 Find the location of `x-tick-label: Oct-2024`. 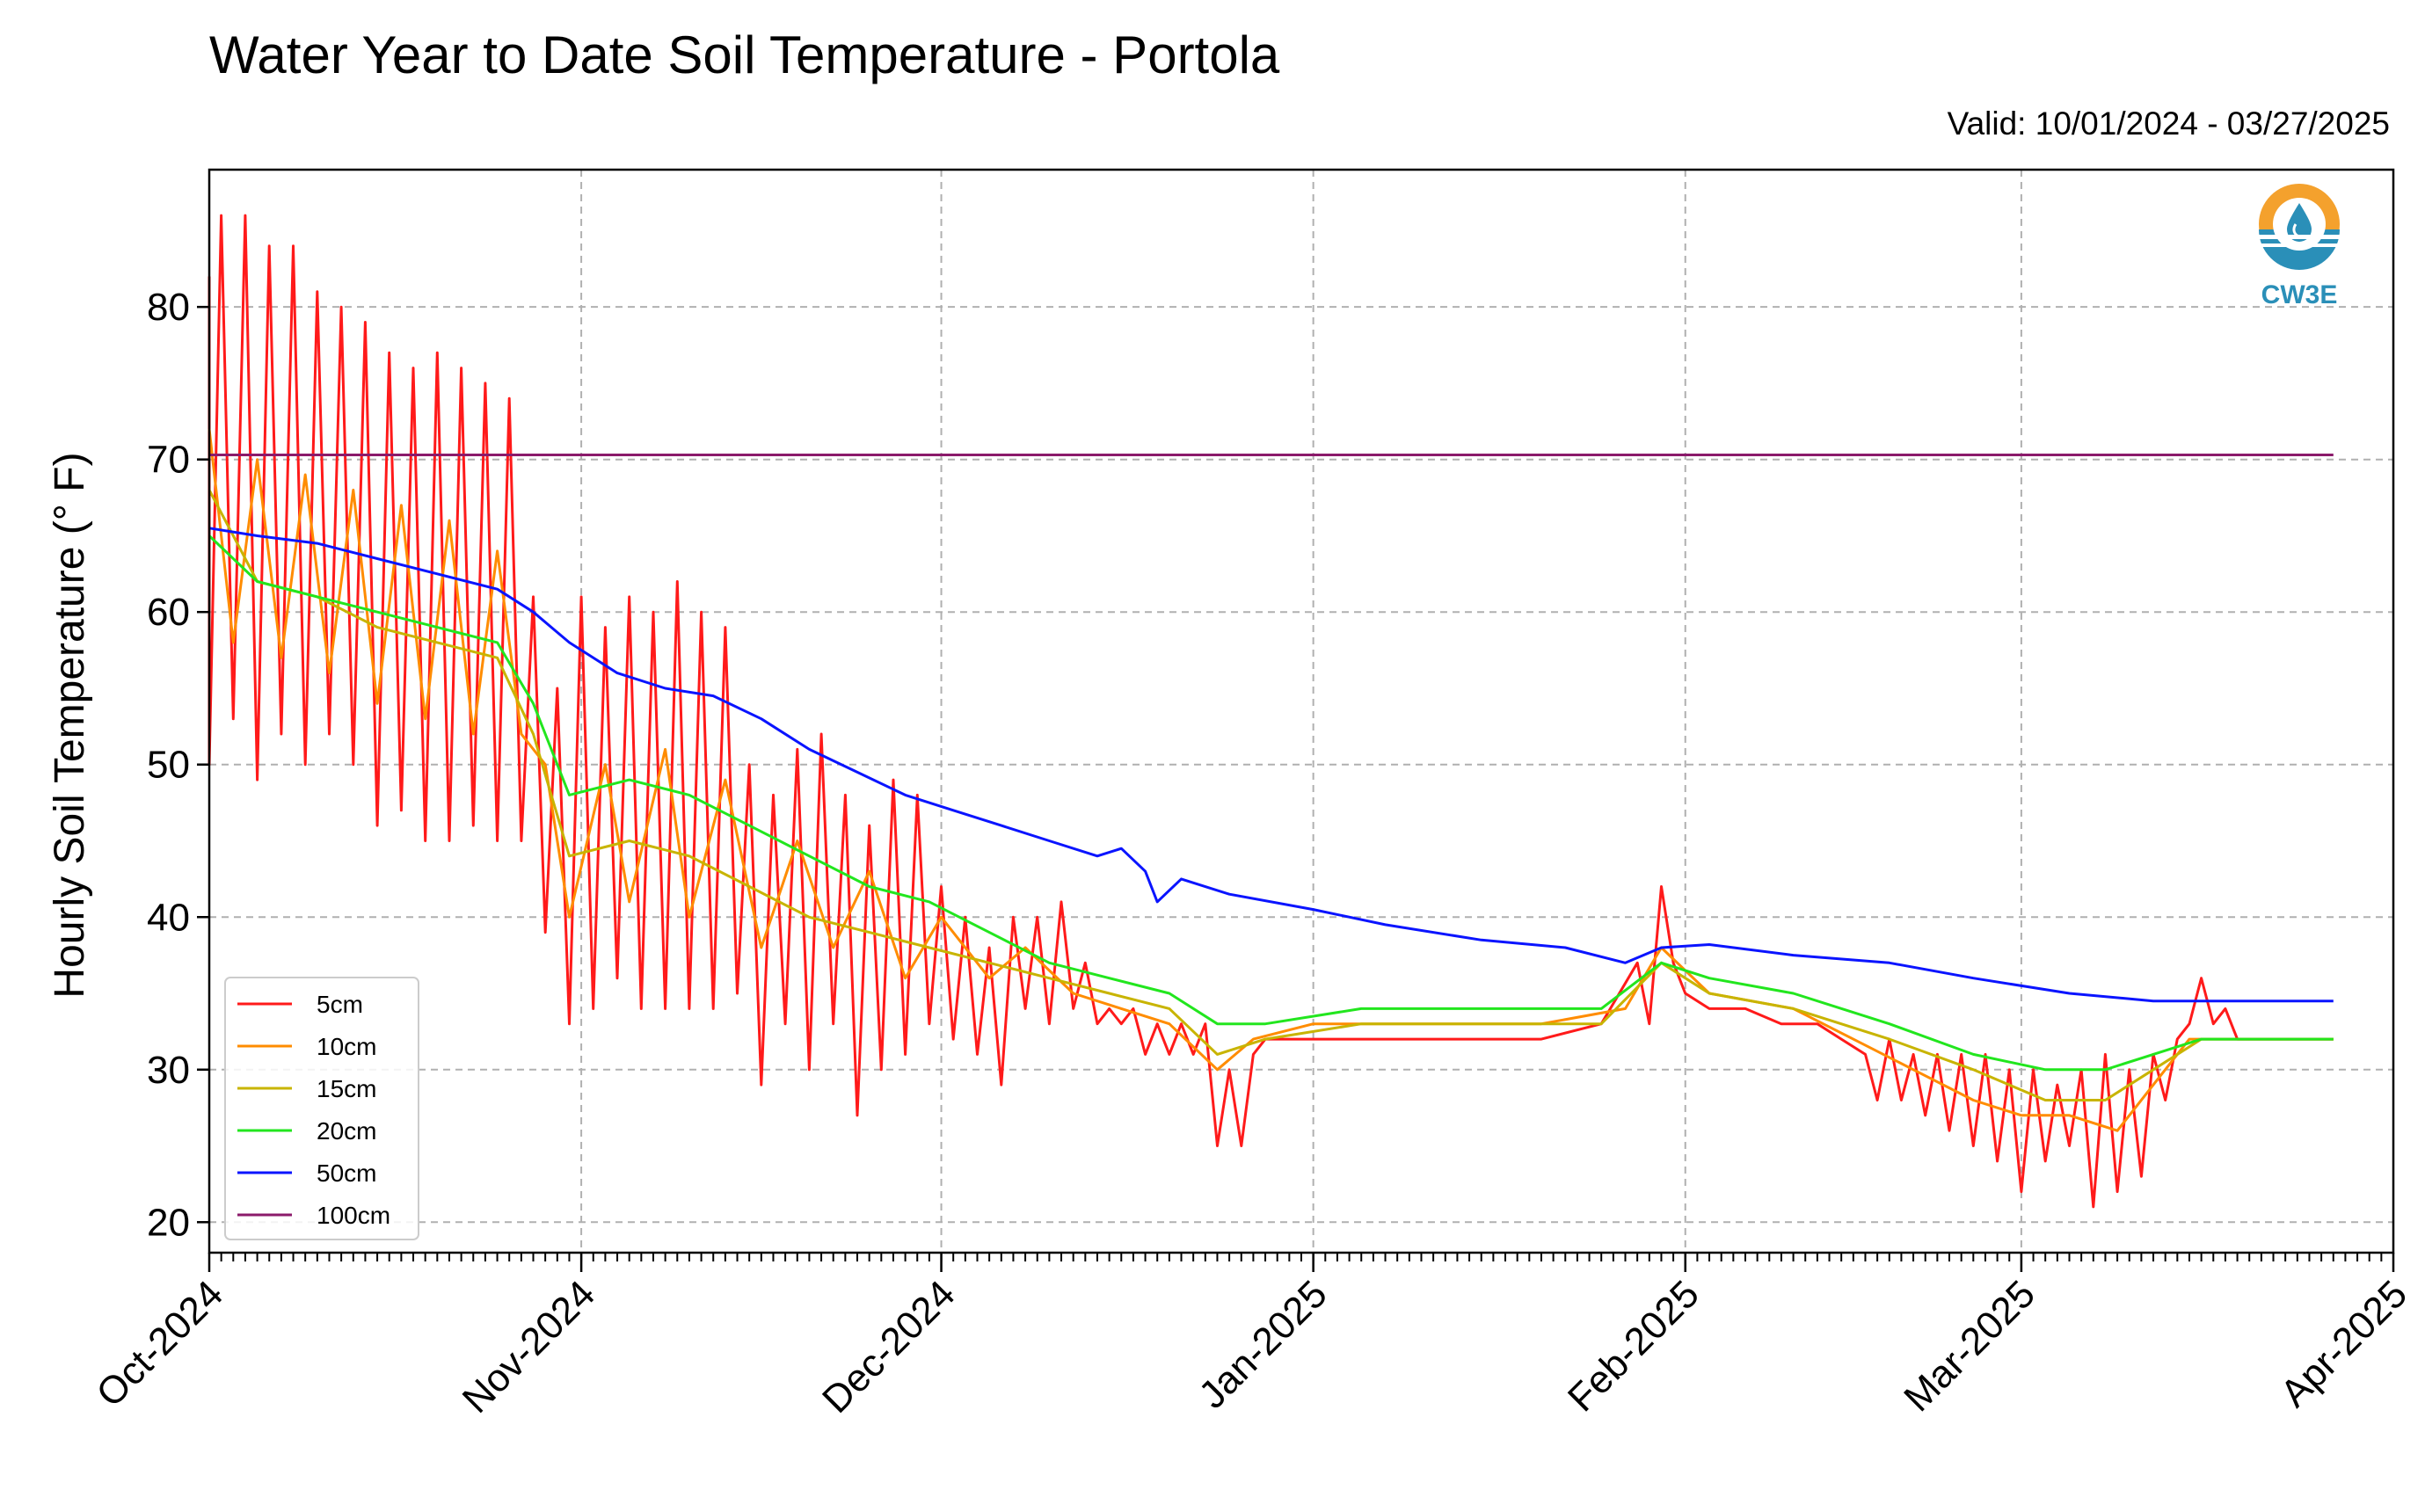

x-tick-label: Oct-2024 is located at coordinates (159, 1344).